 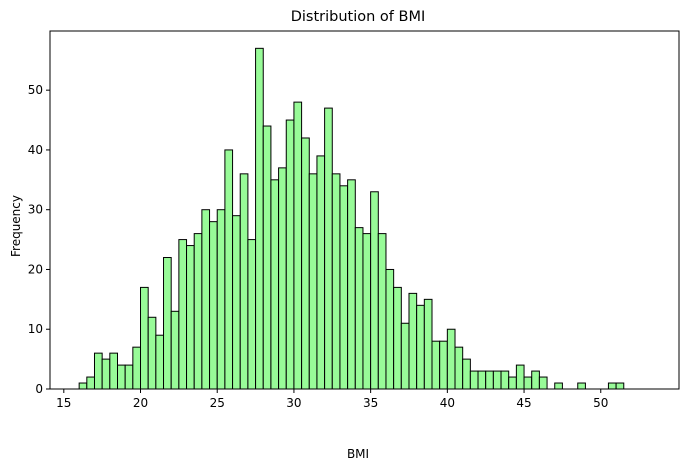 What do you see at coordinates (217, 403) in the screenshot?
I see `x-tick-label: 25` at bounding box center [217, 403].